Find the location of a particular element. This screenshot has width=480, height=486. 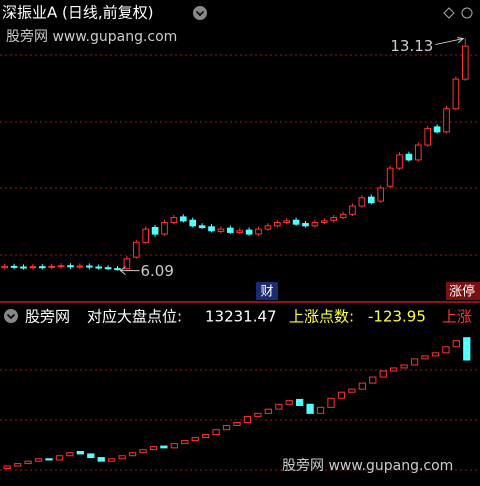

badge-label: 财 is located at coordinates (266, 292).